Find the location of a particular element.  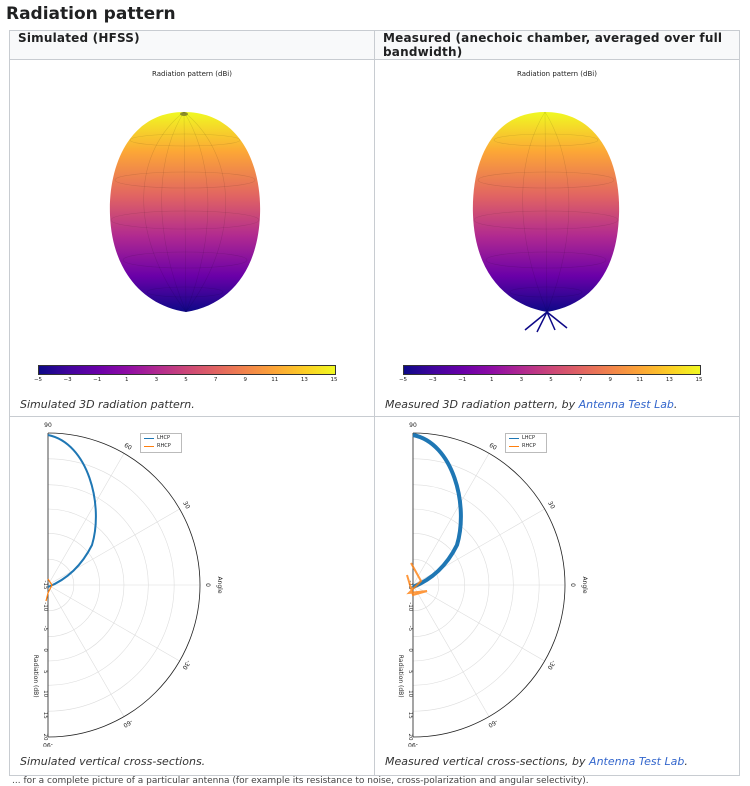

caption-text: Measured vertical cross-sections, by is located at coordinates (487, 761).